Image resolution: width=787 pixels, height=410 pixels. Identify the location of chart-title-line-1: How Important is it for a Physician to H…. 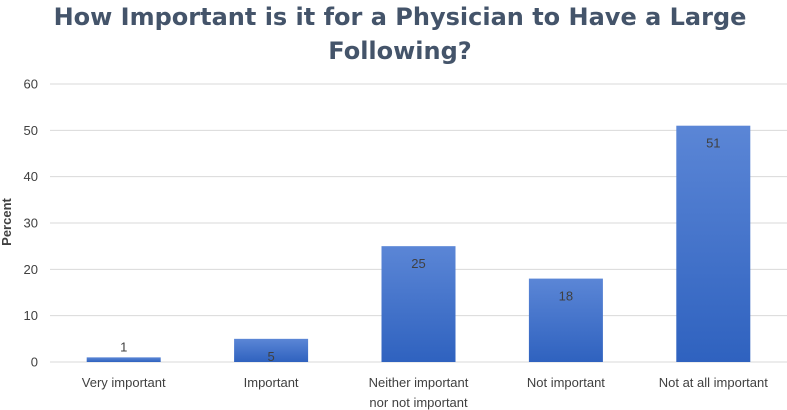
(400, 17).